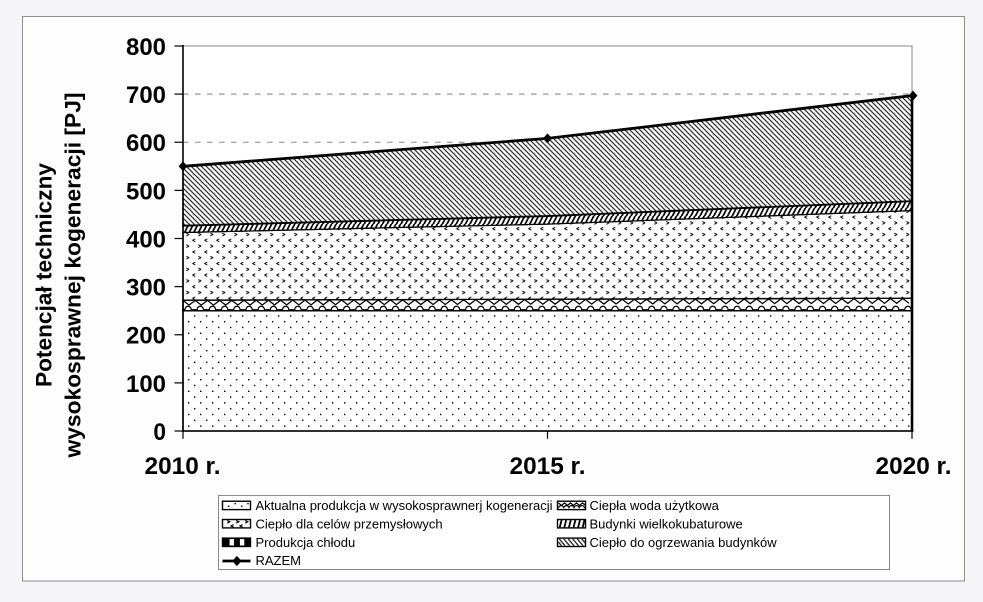 This screenshot has height=602, width=983. What do you see at coordinates (146, 384) in the screenshot?
I see `svg-text: 100` at bounding box center [146, 384].